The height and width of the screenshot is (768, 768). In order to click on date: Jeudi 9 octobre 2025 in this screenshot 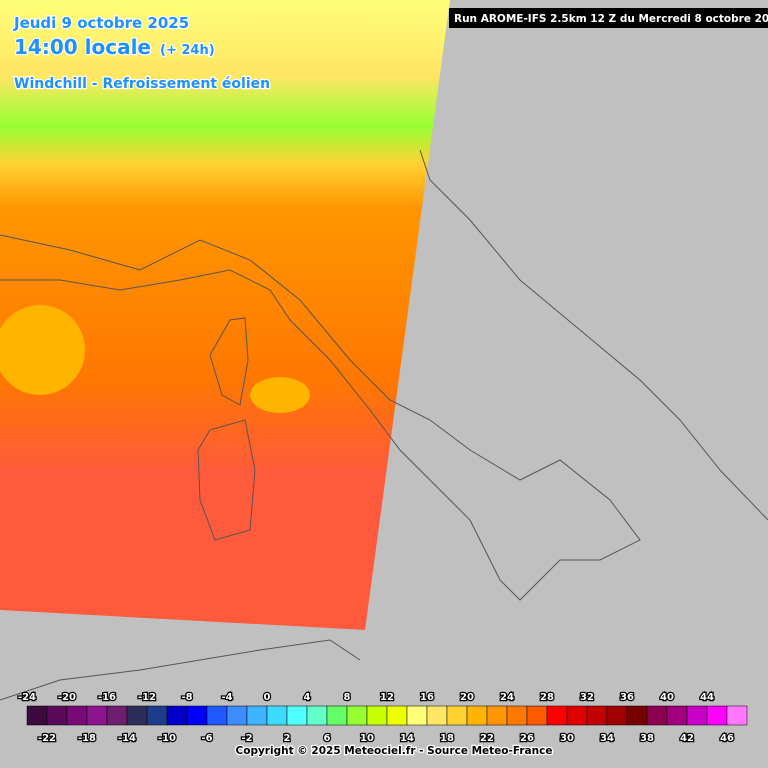, I will do `click(101, 23)`.